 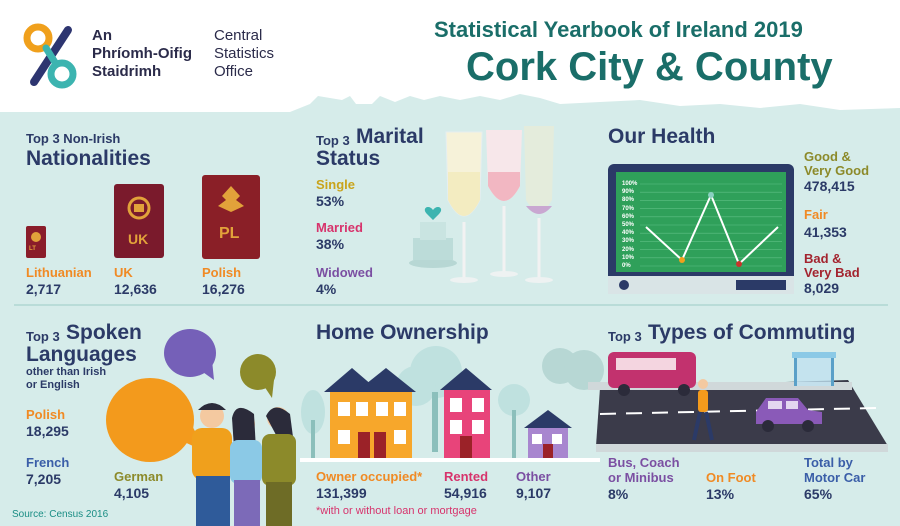 What do you see at coordinates (330, 201) in the screenshot?
I see `single-value: 53%` at bounding box center [330, 201].